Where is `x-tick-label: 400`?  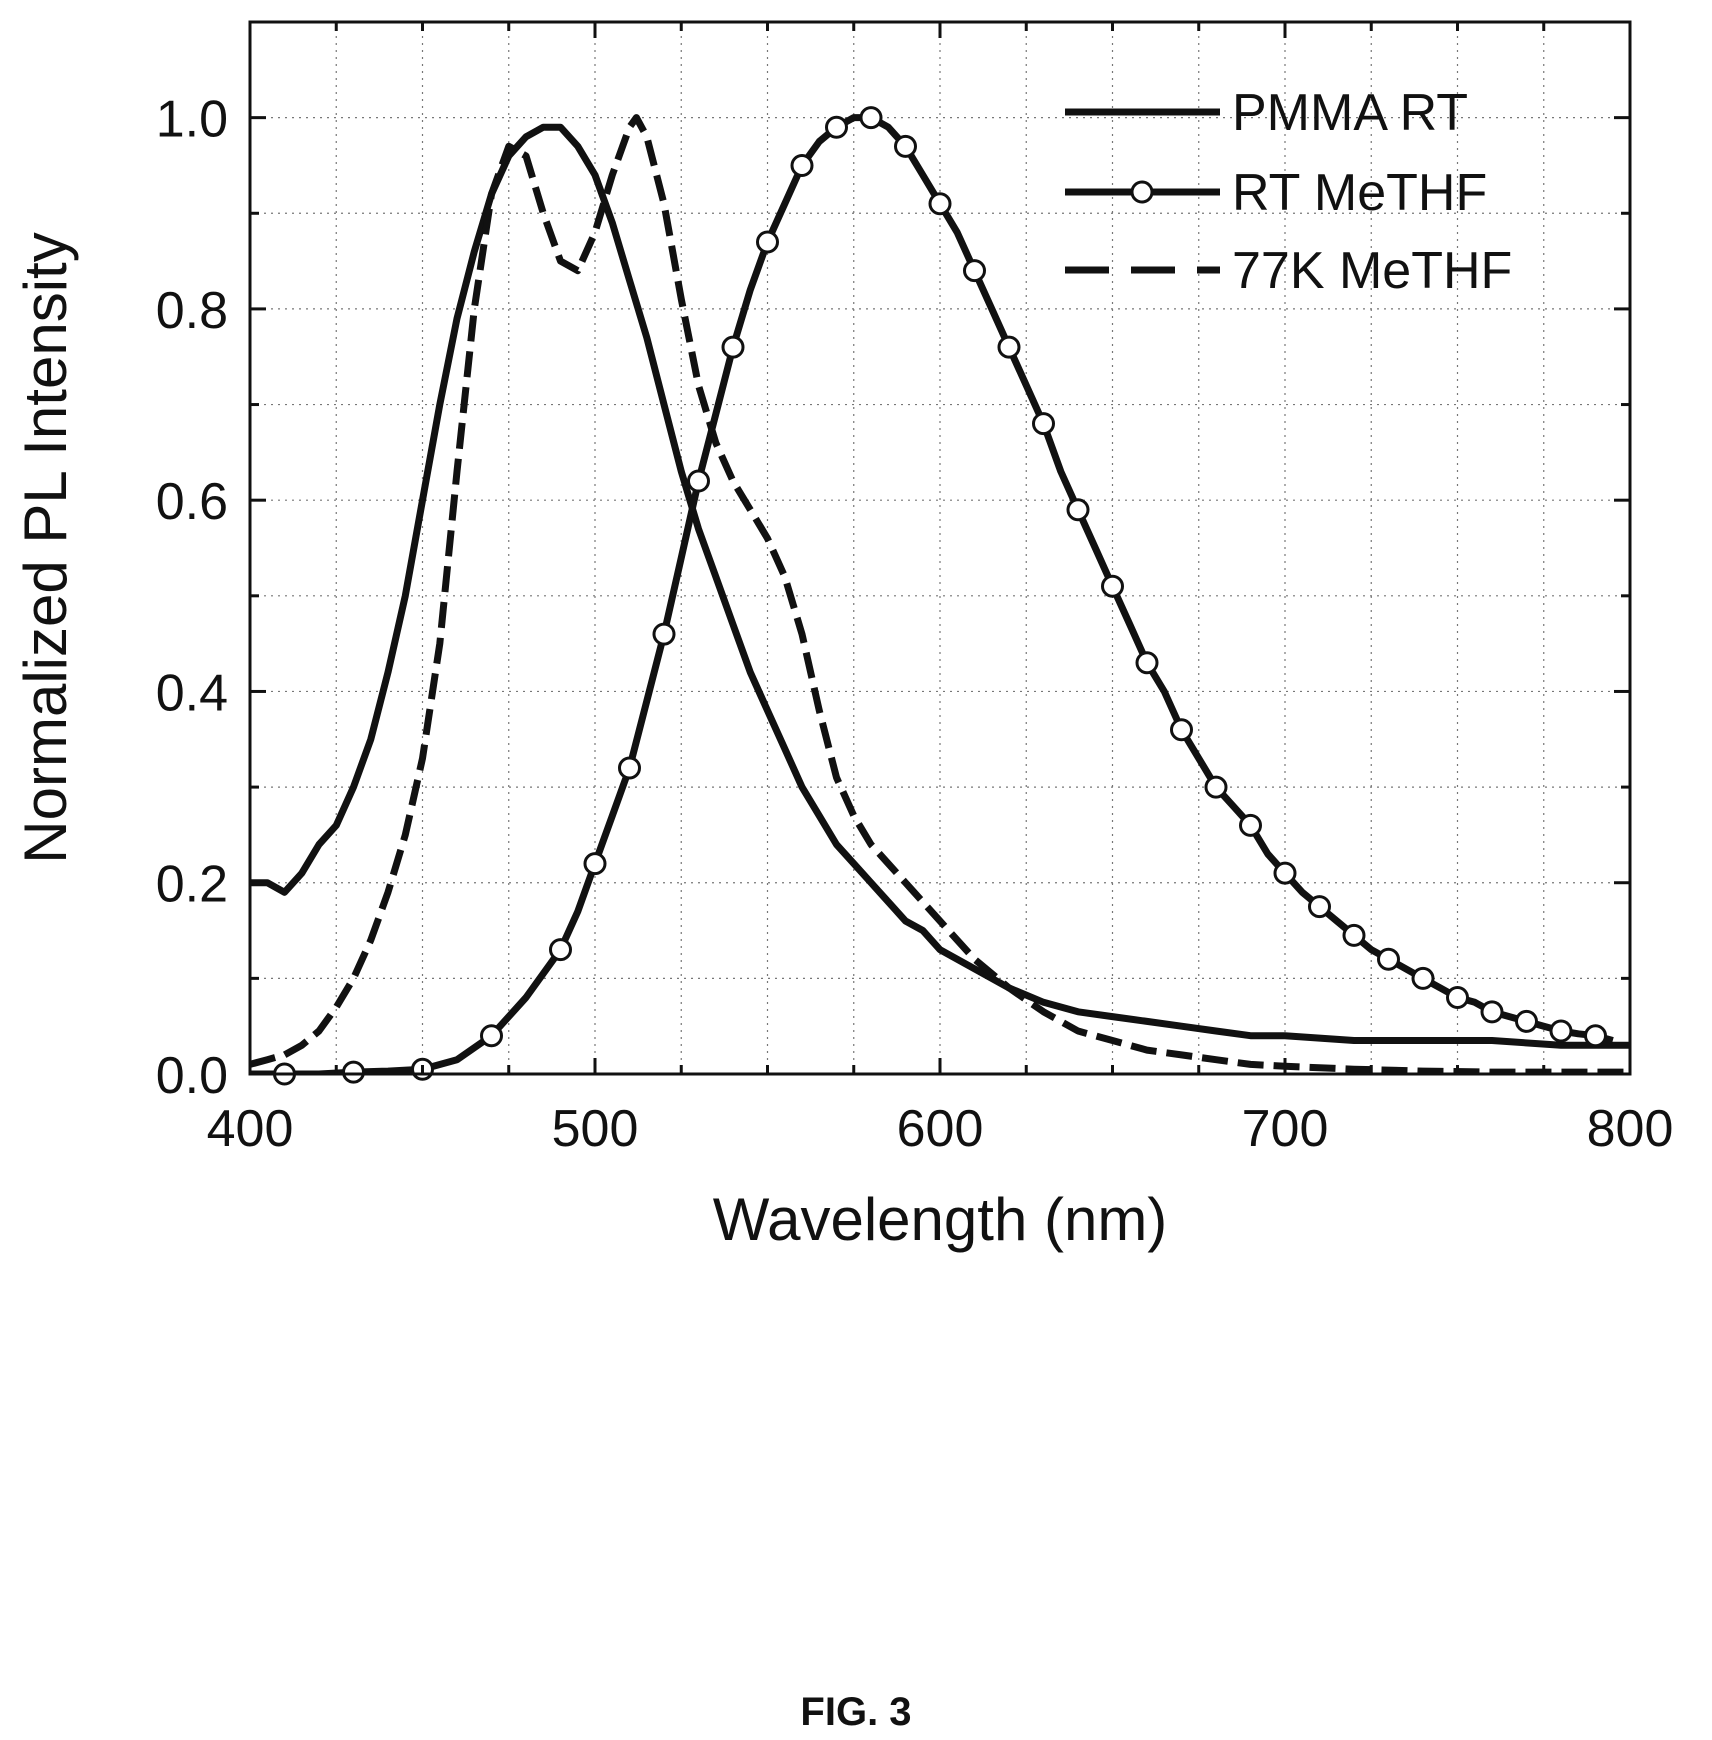 x-tick-label: 400 is located at coordinates (250, 1129).